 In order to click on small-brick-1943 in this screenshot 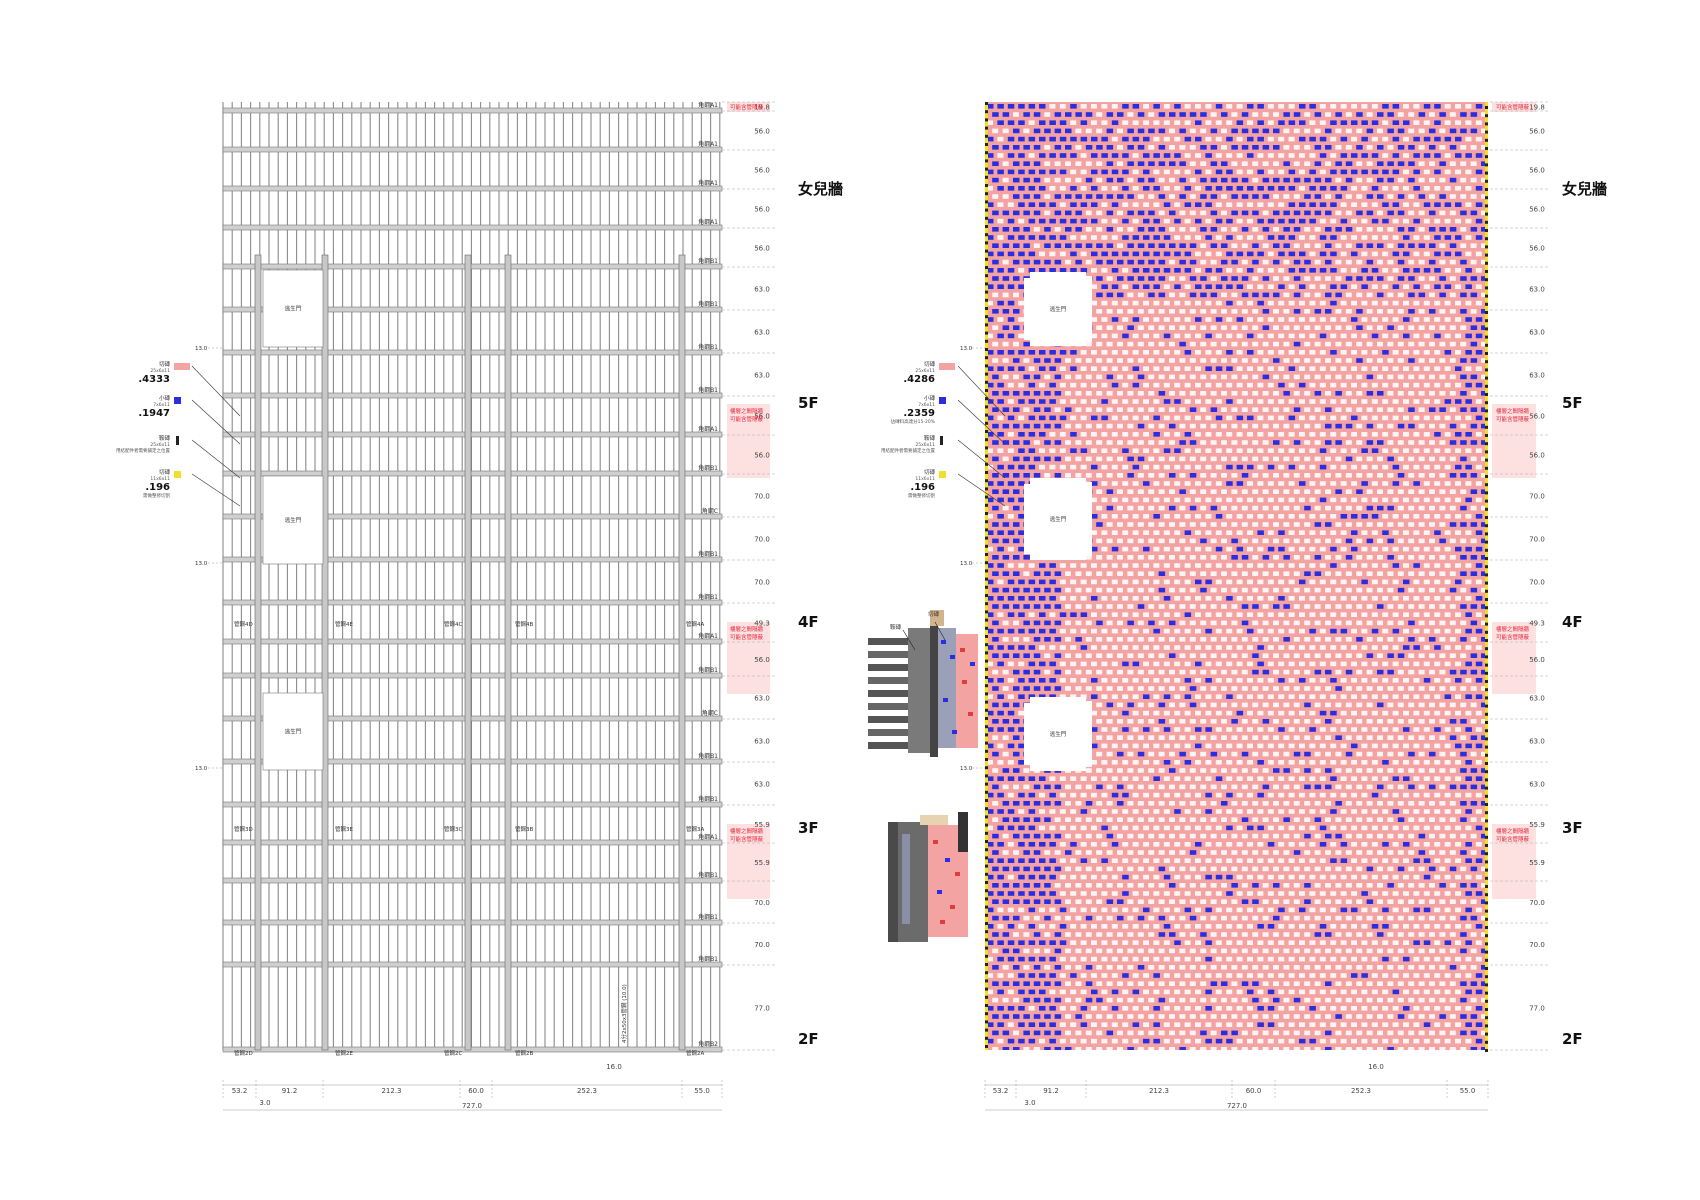, I will do `click(1021, 434)`.